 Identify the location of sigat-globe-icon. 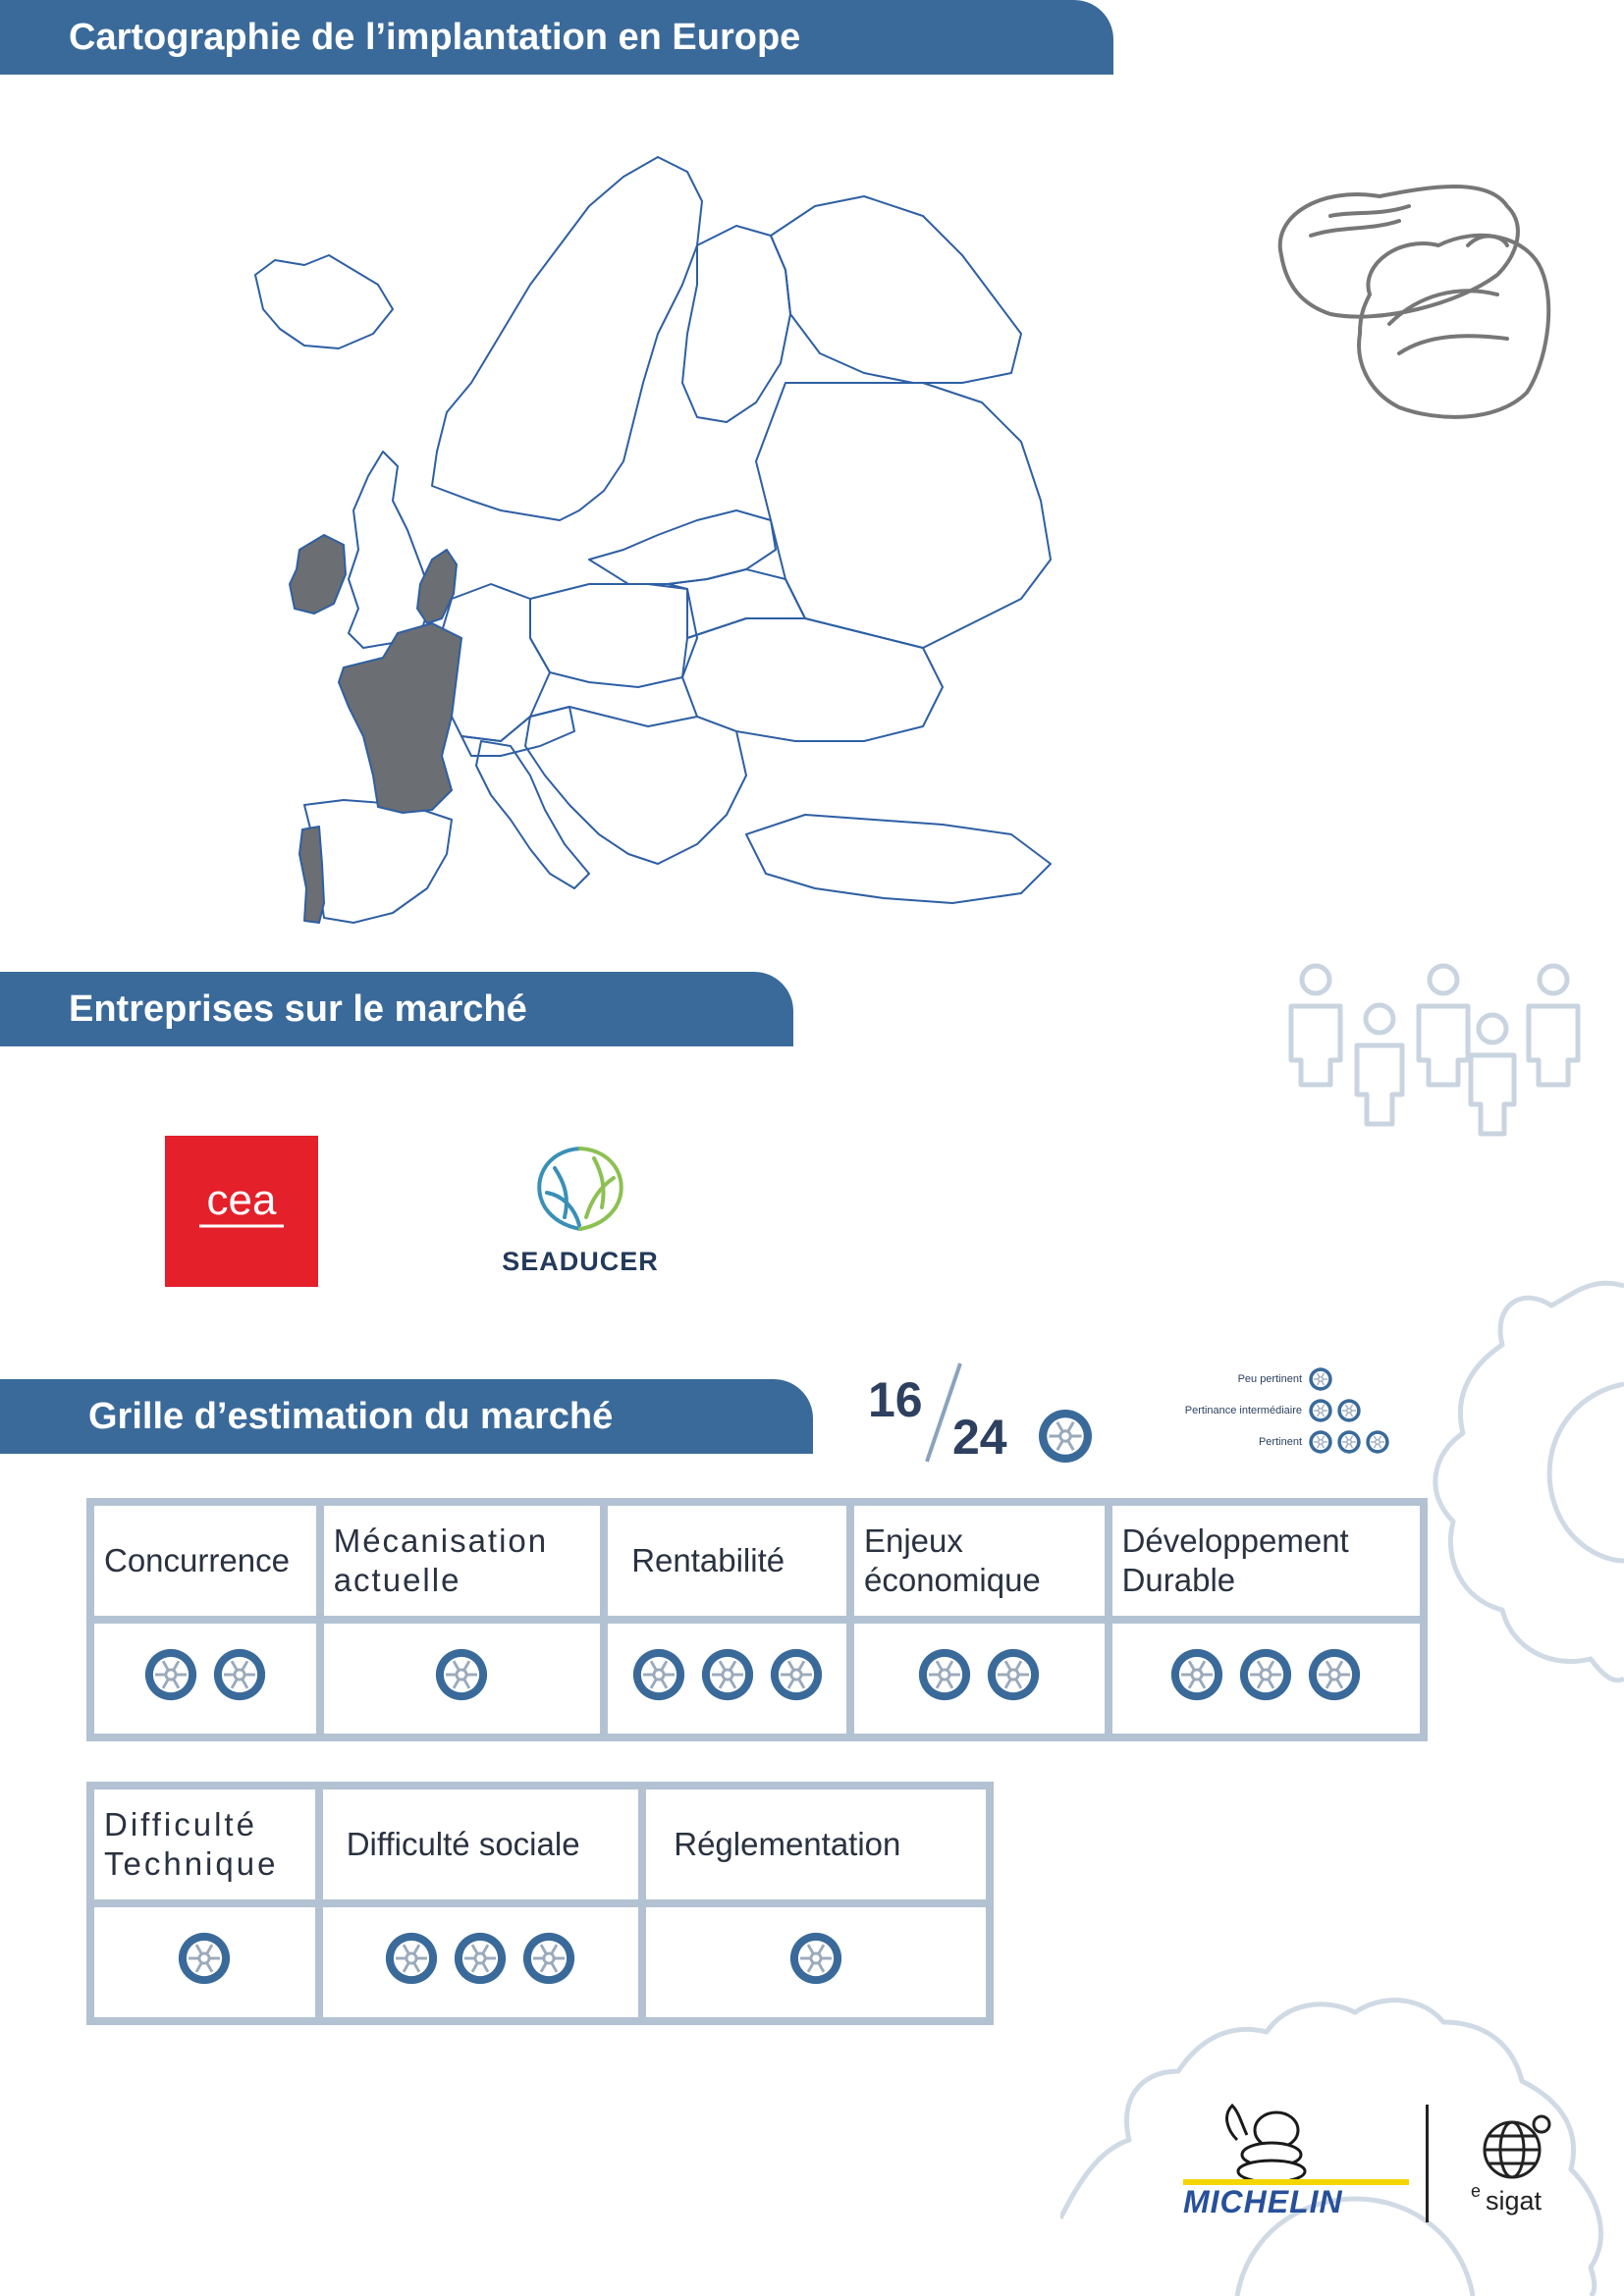
(1517, 2146).